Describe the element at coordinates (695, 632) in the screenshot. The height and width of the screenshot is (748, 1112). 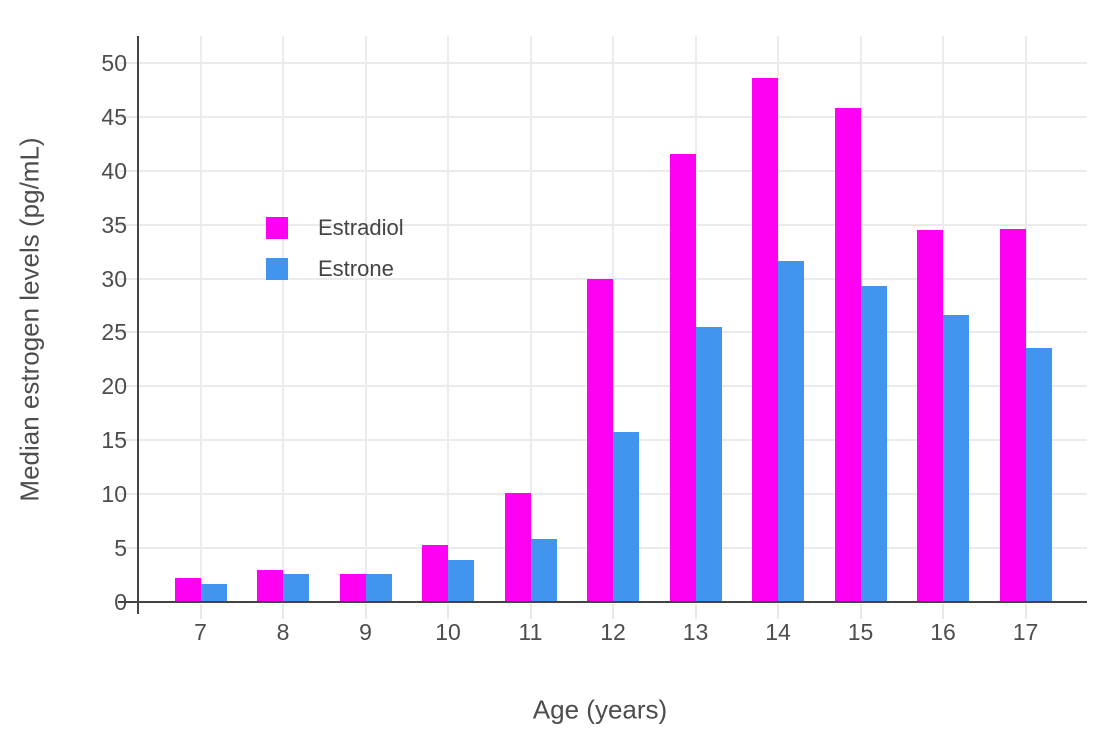
I see `x-tick-label-13: 13` at that location.